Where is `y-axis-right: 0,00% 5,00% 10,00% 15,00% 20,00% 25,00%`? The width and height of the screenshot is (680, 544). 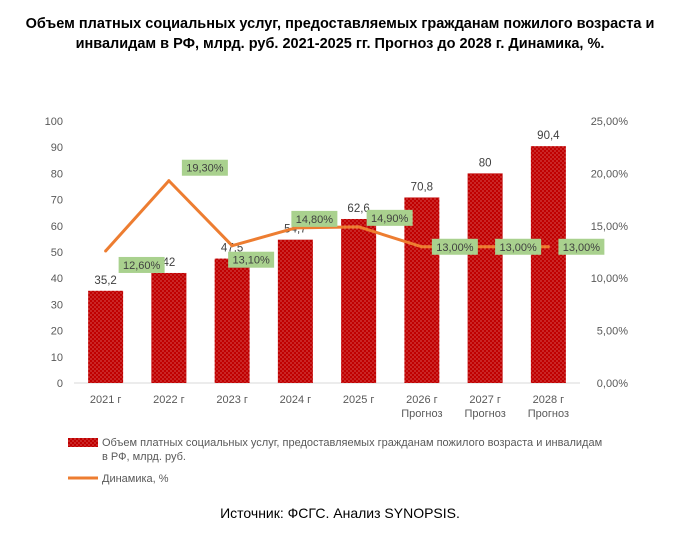
y-axis-right: 0,00% 5,00% 10,00% 15,00% 20,00% 25,00% is located at coordinates (610, 253).